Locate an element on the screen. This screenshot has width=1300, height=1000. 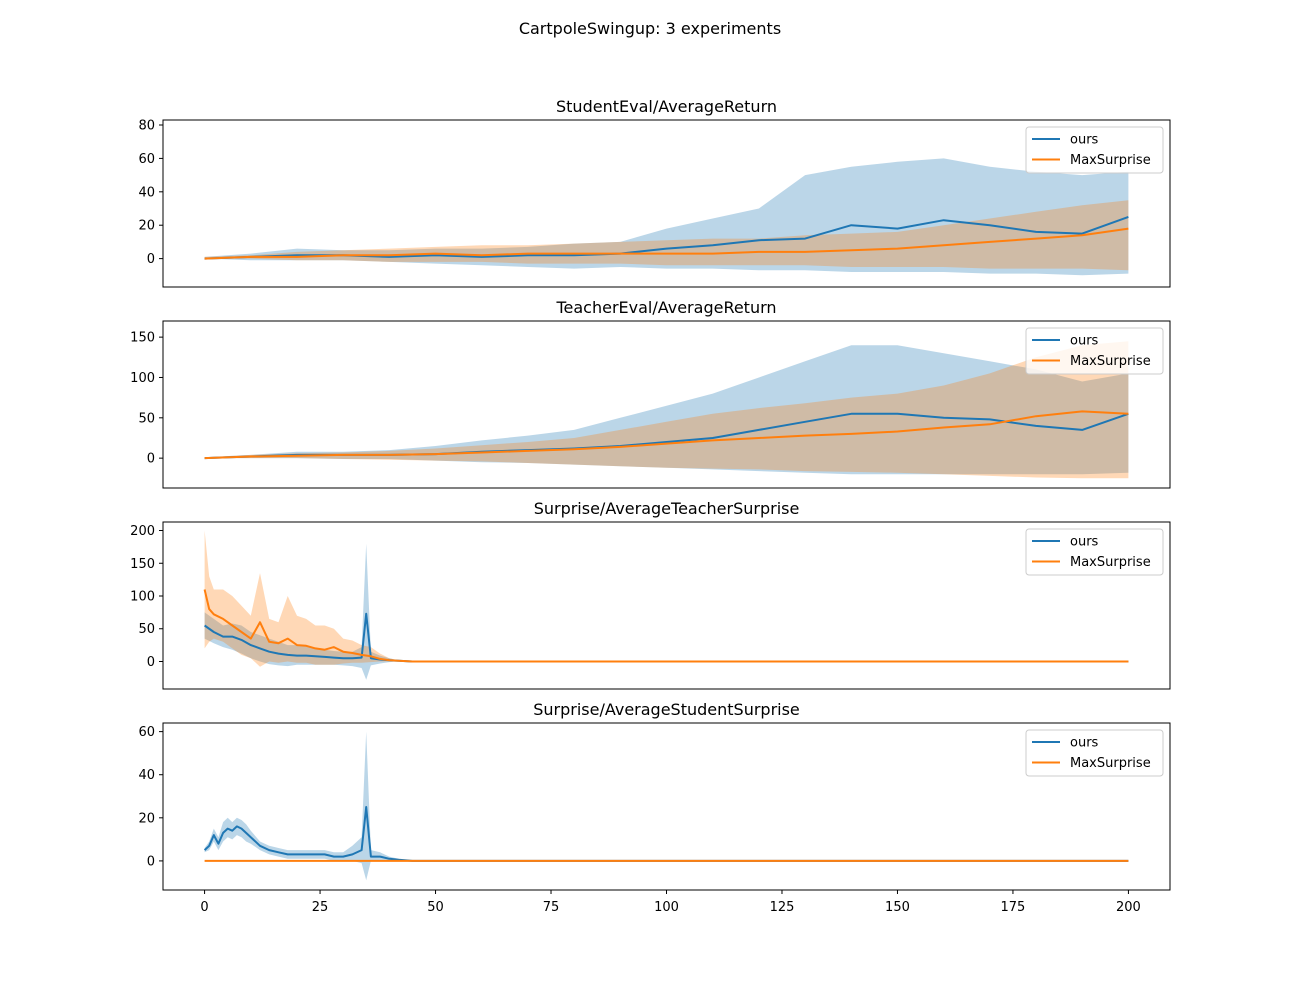
x-tick-label: 100 is located at coordinates (666, 907).